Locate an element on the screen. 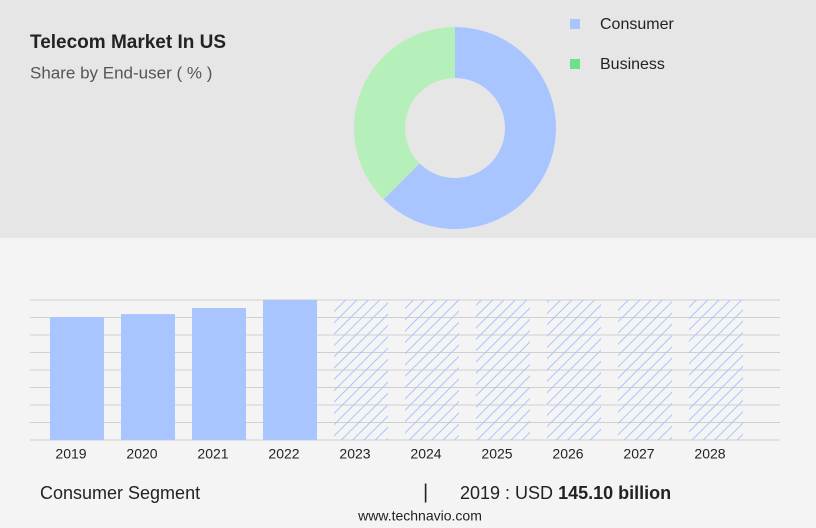 The height and width of the screenshot is (528, 816). x-tick-label: 2024 is located at coordinates (425, 454).